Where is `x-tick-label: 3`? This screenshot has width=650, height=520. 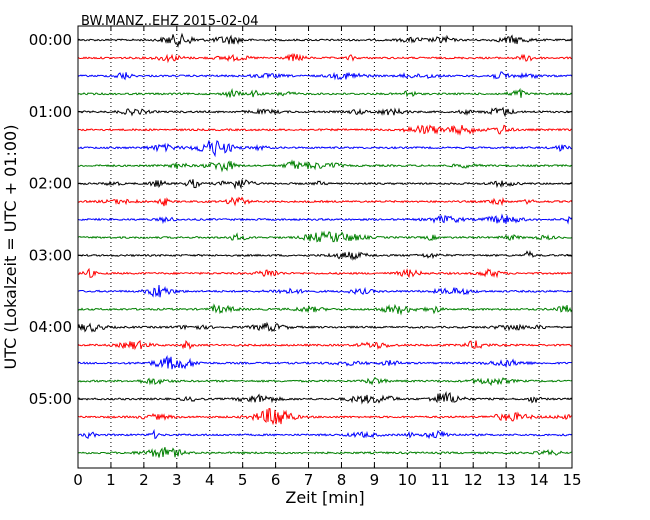
x-tick-label: 3 is located at coordinates (177, 480).